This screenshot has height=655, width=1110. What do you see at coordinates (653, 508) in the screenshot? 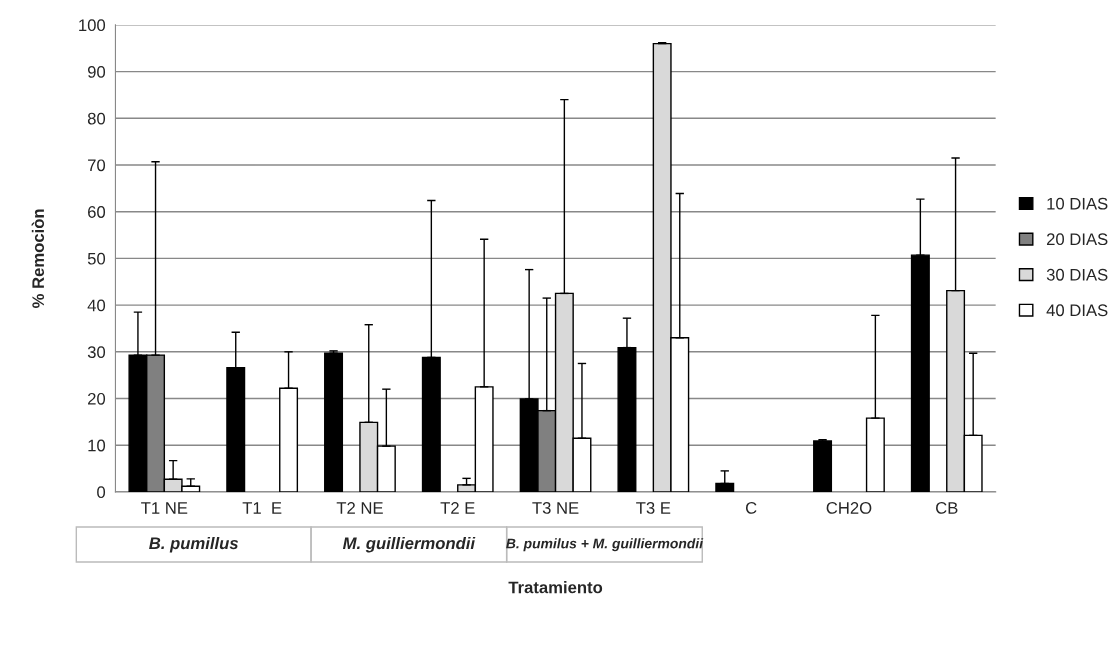
I see `x-tick-label: T3 E` at bounding box center [653, 508].